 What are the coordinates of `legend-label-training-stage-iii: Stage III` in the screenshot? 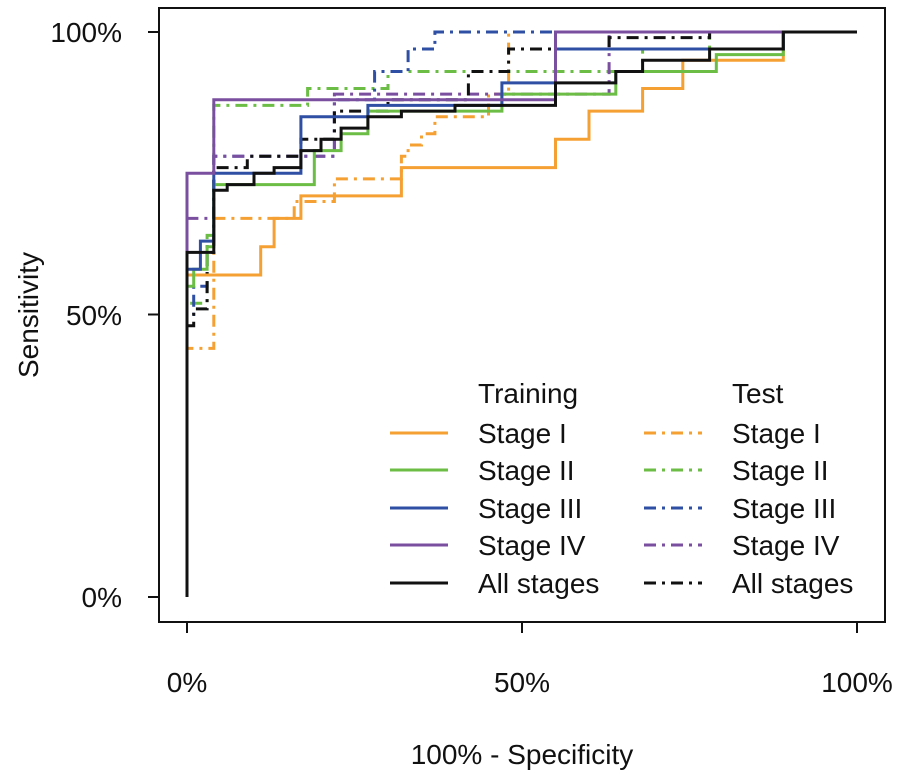 It's located at (530, 508).